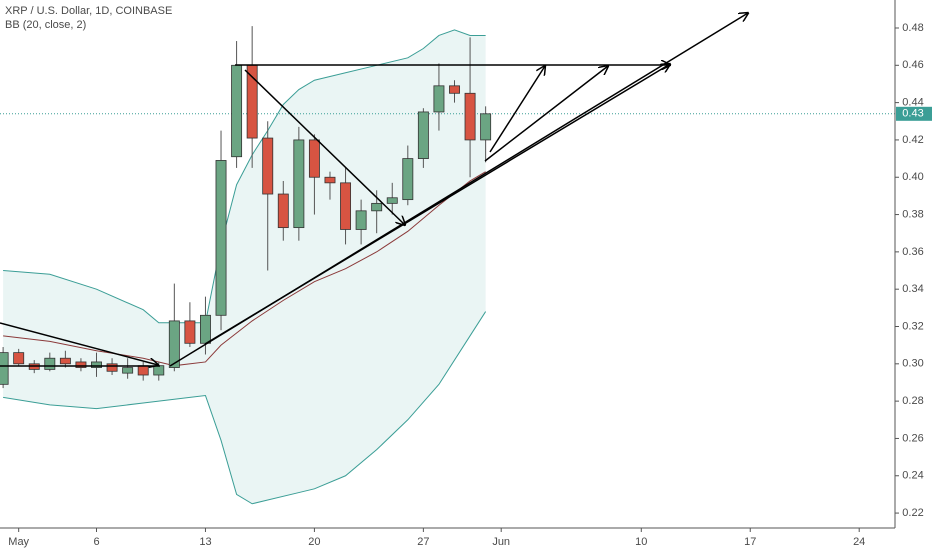  Describe the element at coordinates (912, 252) in the screenshot. I see `y-tick-label: 0.36` at that location.